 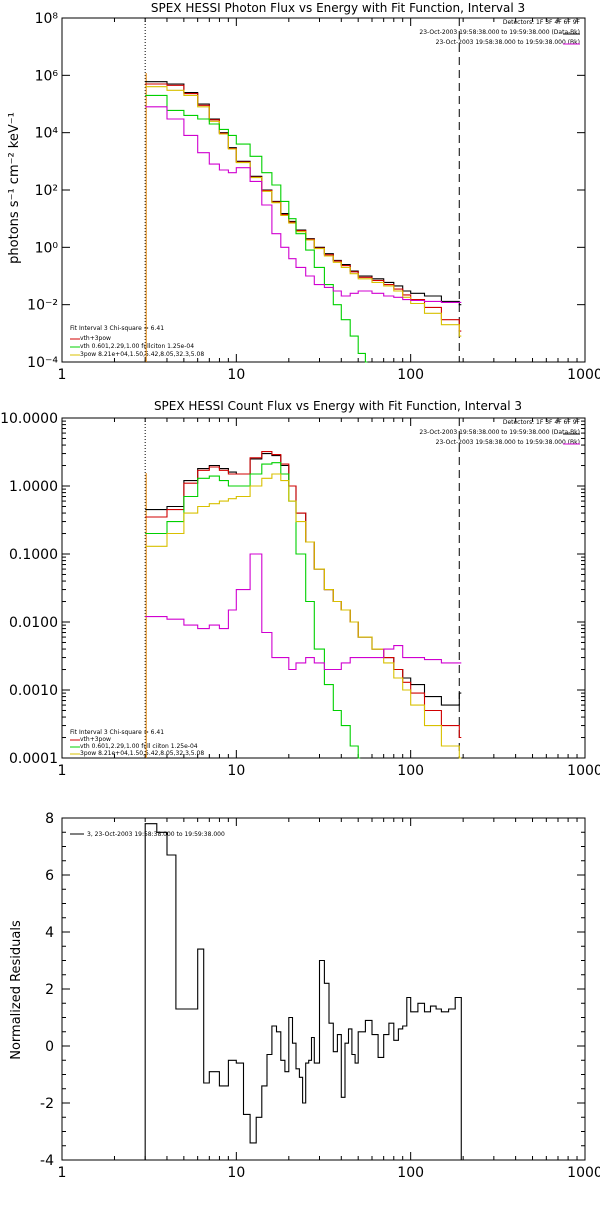 I want to click on y-tick-label: 0.0010, so click(x=33, y=691).